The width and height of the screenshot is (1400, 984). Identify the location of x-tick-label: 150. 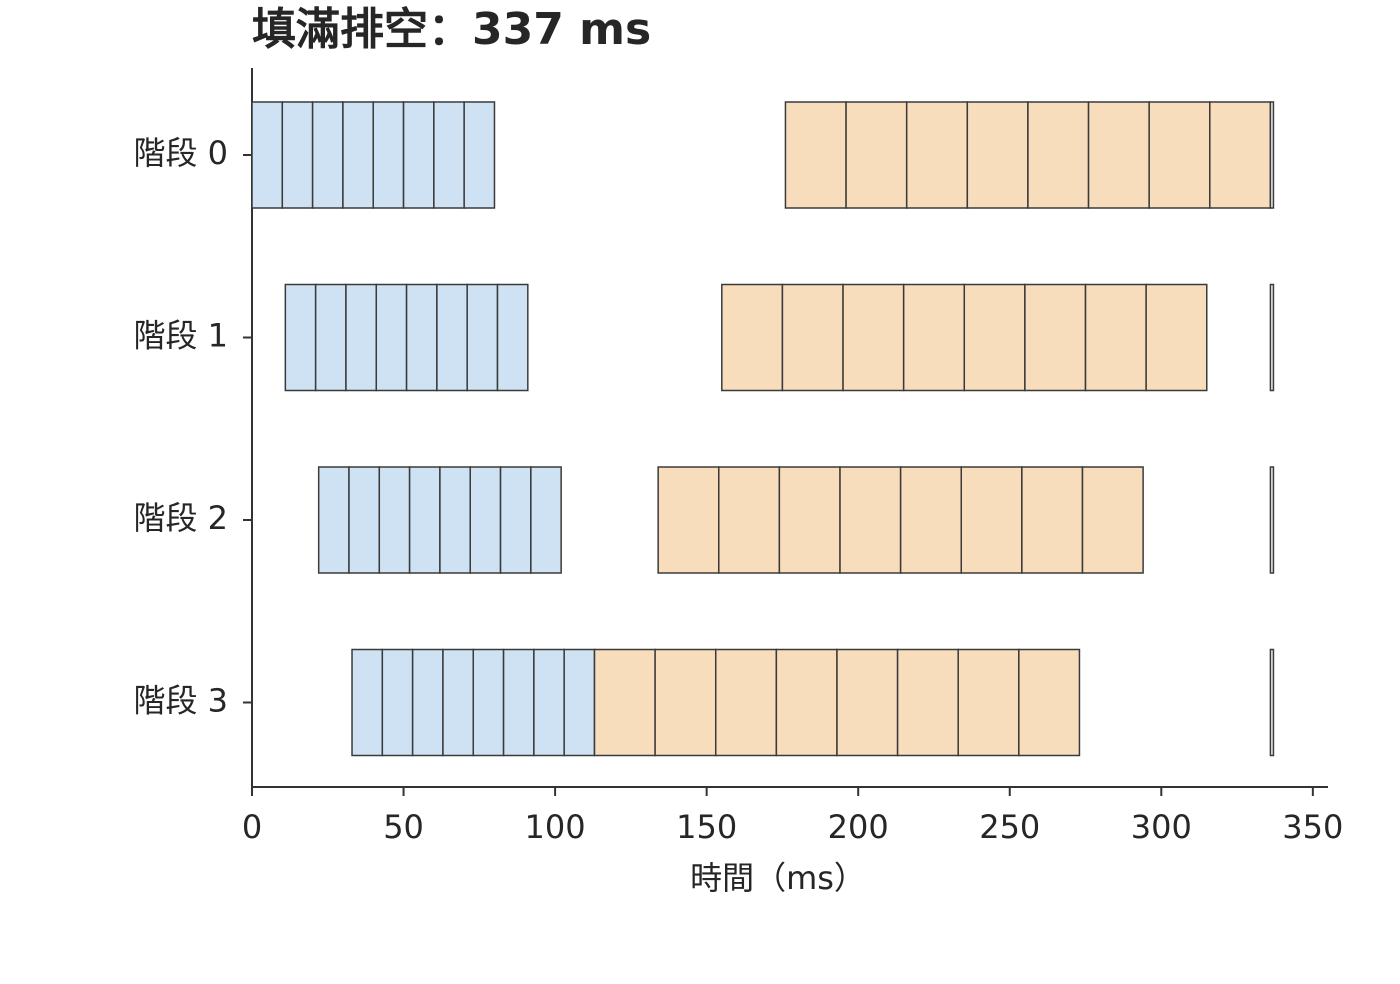
(706, 827).